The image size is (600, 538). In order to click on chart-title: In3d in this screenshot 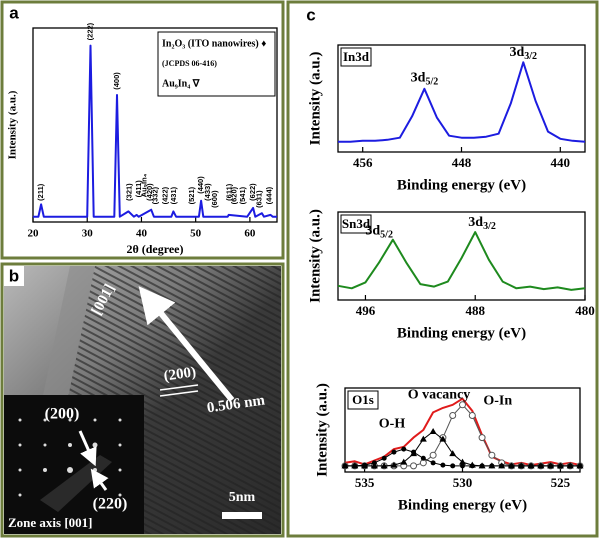, I will do `click(356, 56)`.